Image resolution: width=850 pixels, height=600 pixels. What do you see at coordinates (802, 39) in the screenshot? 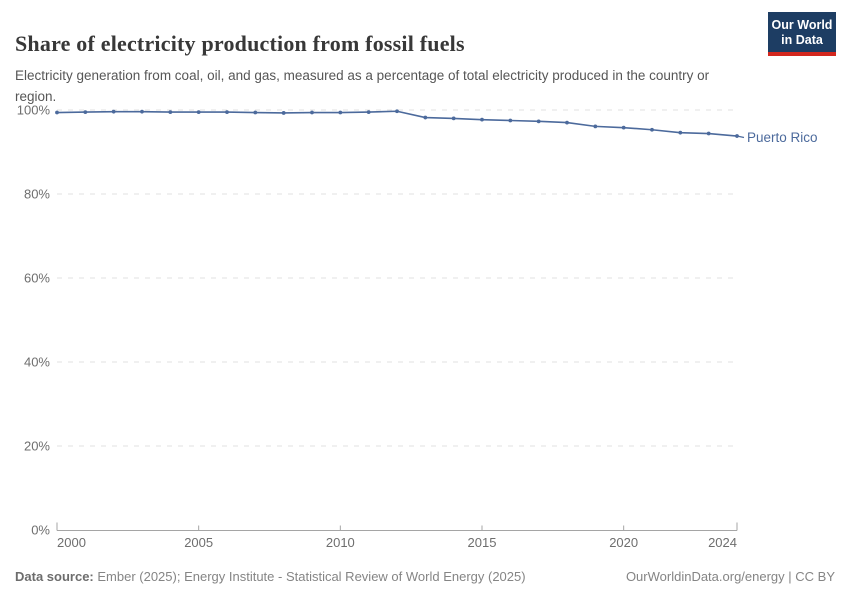
I see `owid-logo-line2: in Data` at bounding box center [802, 39].